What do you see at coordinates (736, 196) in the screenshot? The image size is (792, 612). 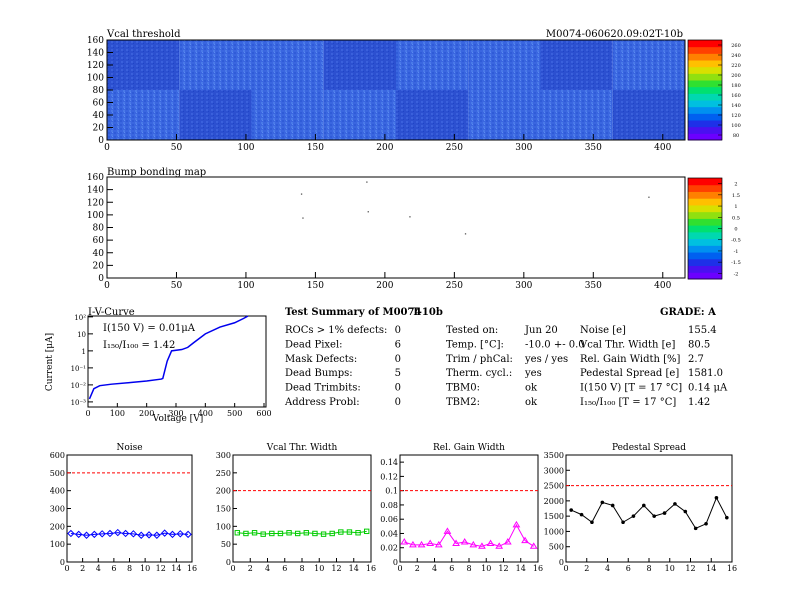 I see `palette-label: 1.5` at bounding box center [736, 196].